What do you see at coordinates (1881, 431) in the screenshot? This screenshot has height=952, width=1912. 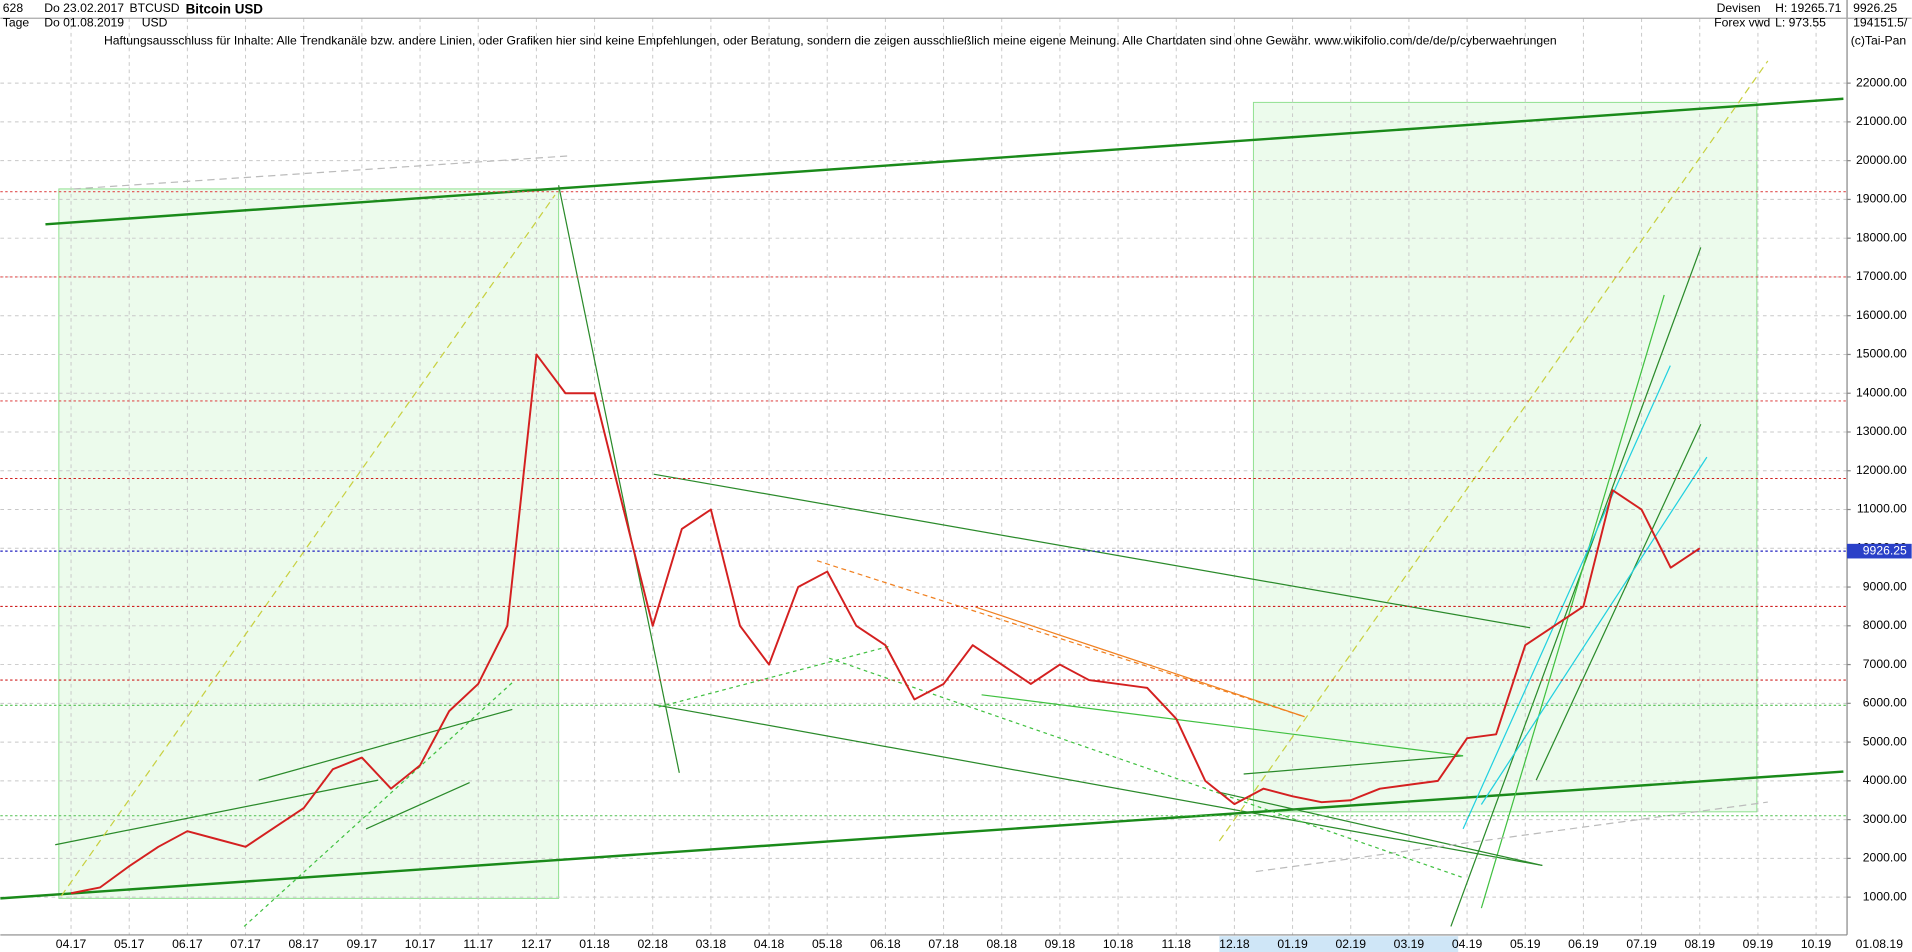 I see `y-tick-label: 13000.00` at bounding box center [1881, 431].